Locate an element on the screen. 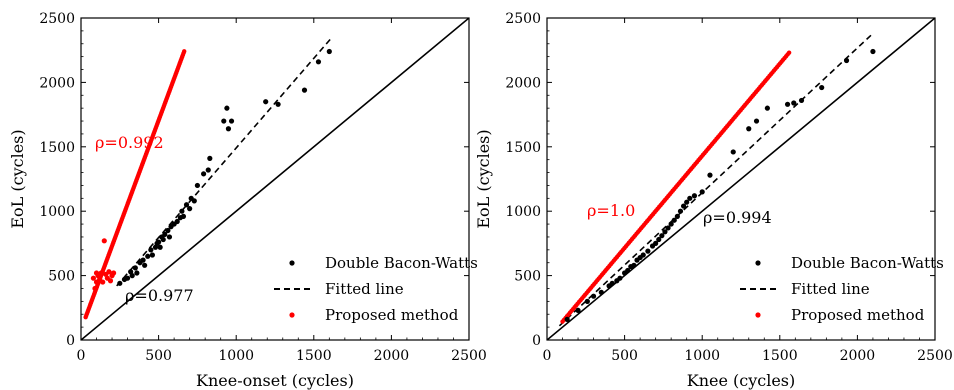 Image resolution: width=954 pixels, height=390 pixels. left-x-tick-label: 500 is located at coordinates (158, 356).